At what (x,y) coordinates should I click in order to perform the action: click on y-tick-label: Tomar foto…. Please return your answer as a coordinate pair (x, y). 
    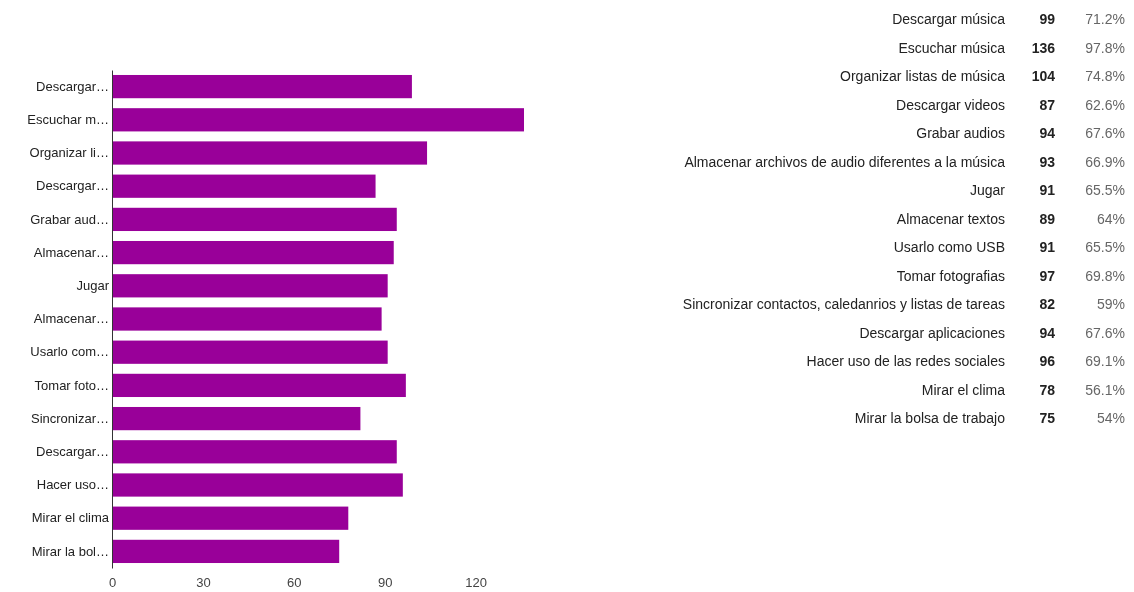
    Looking at the image, I should click on (71, 385).